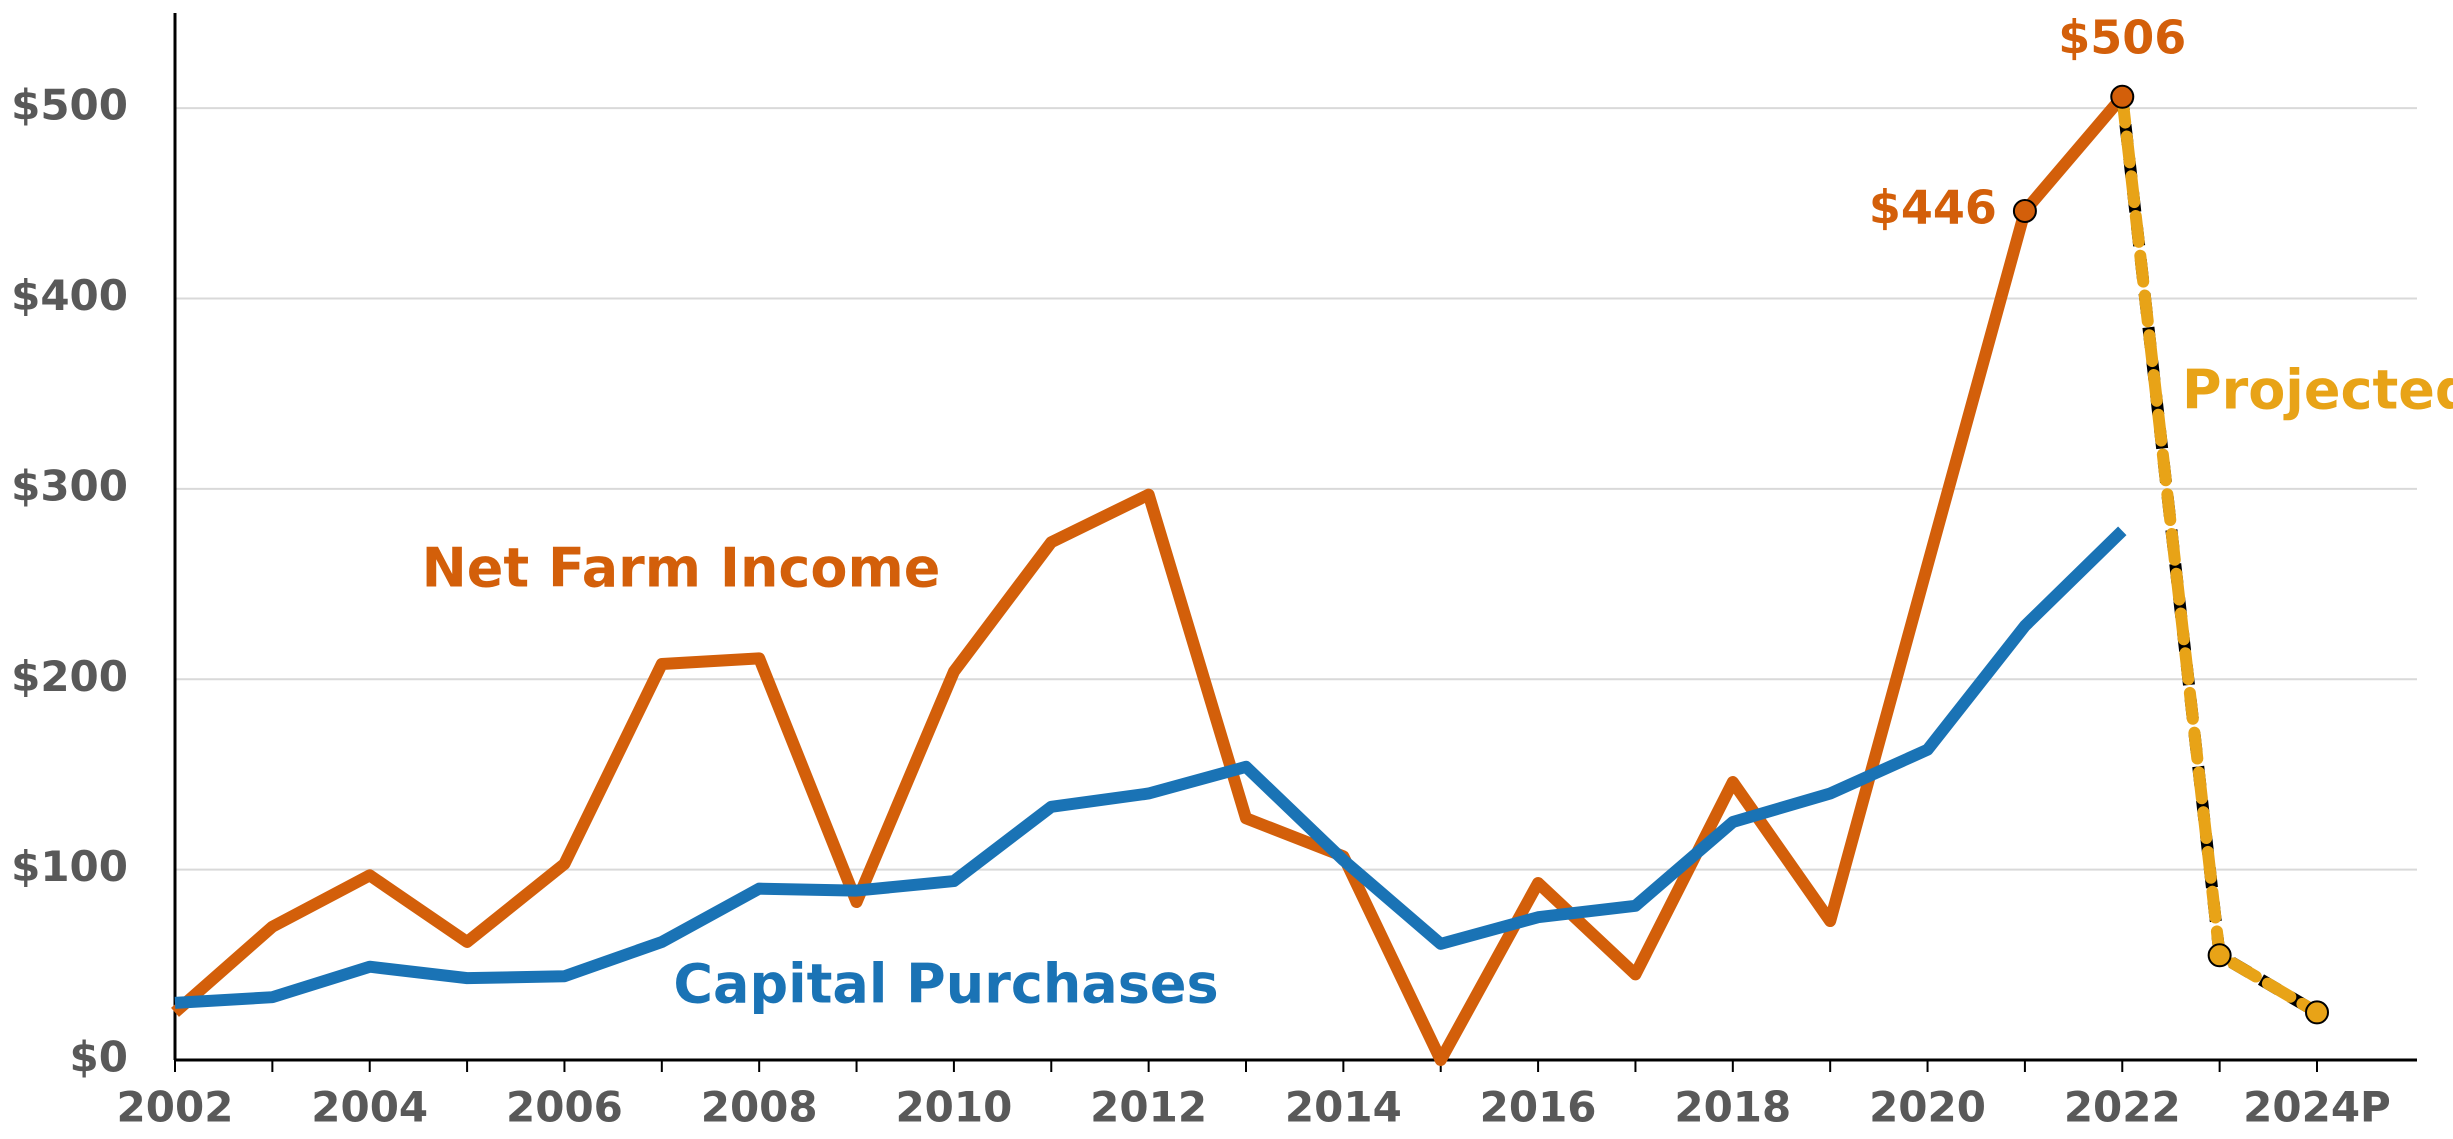 The width and height of the screenshot is (2453, 1139). I want to click on y-tick-label: $300, so click(69, 485).